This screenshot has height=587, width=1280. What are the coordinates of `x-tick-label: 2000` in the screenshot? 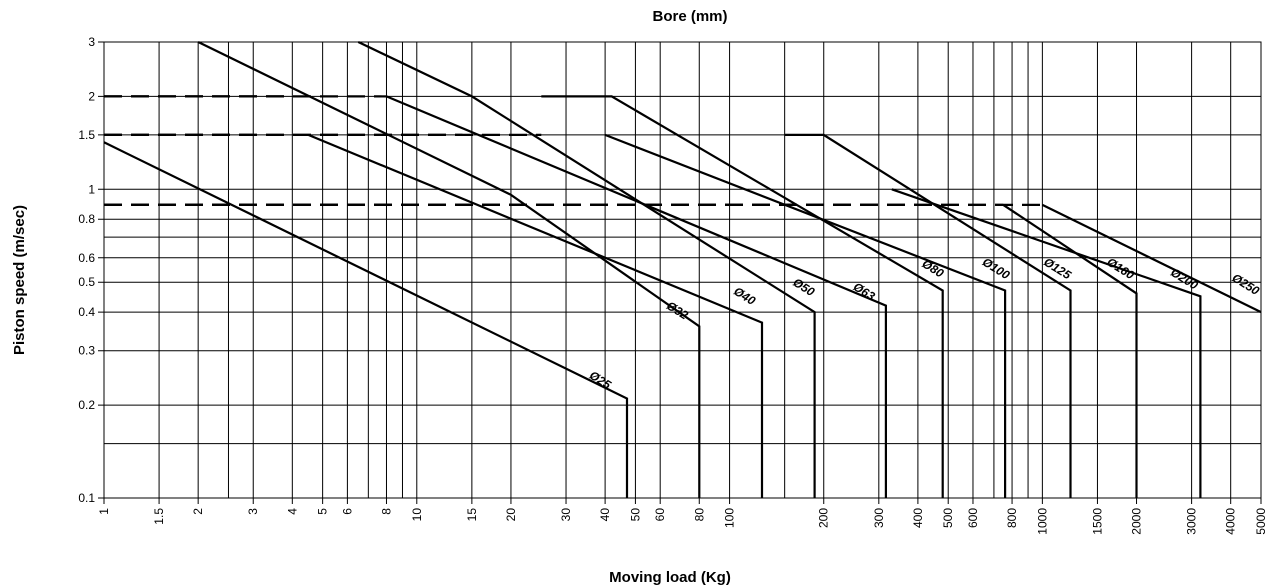 It's located at (1137, 521).